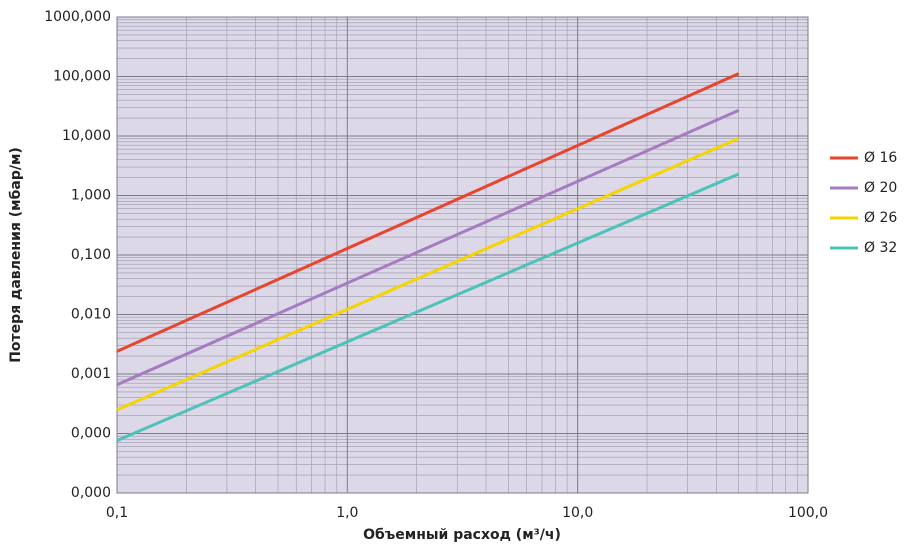 The height and width of the screenshot is (552, 907). Describe the element at coordinates (880, 248) in the screenshot. I see `legend-label: Ø 32` at that location.